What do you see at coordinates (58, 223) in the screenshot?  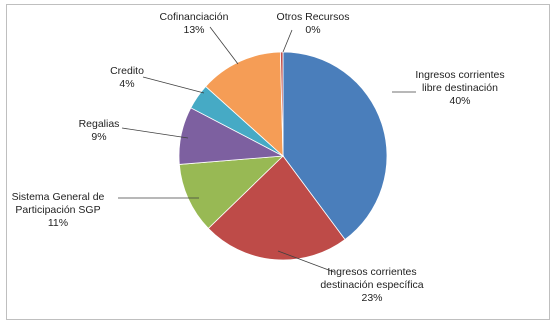 I see `slice-percent: 11%` at bounding box center [58, 223].